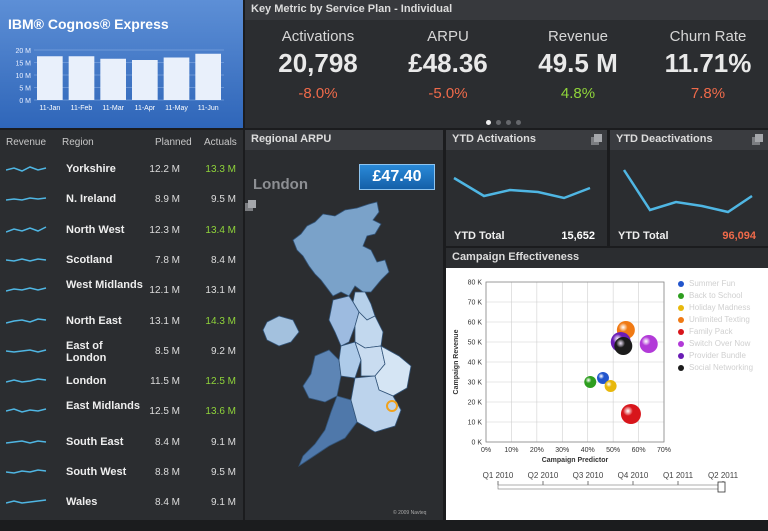 Image resolution: width=768 pixels, height=531 pixels. Describe the element at coordinates (89, 259) in the screenshot. I see `region-name: Scotland` at that location.